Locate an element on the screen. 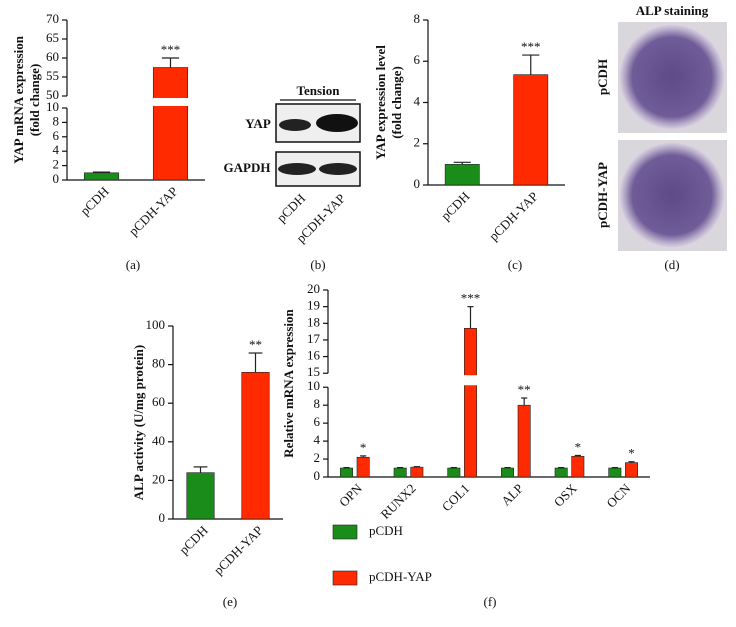 The width and height of the screenshot is (736, 627). panel-label: (f) is located at coordinates (490, 601).